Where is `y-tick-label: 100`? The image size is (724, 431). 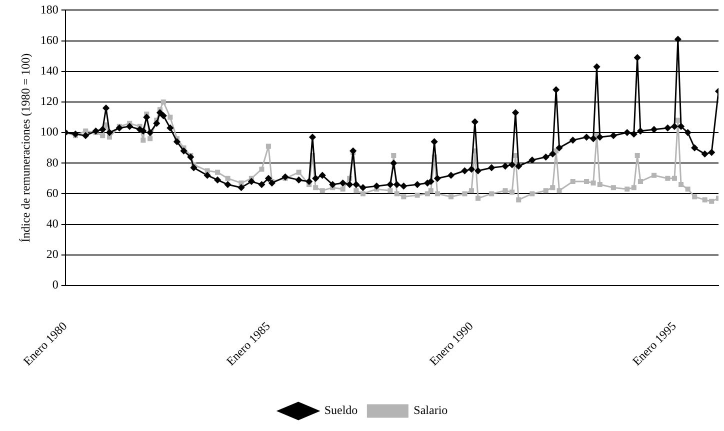 y-tick-label: 100 is located at coordinates (49, 131).